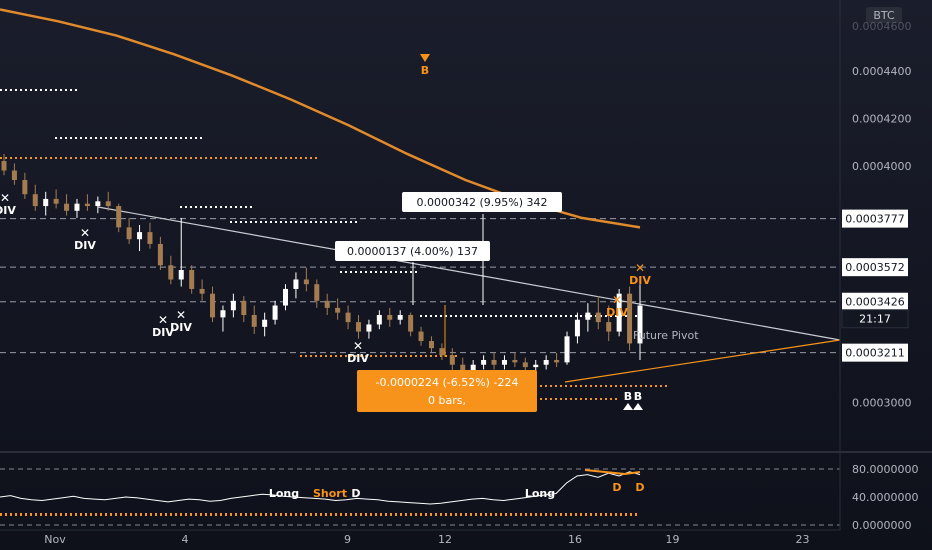 The image size is (932, 550). I want to click on measure-label-up-small: 0.0000137 (4.00%) 137, so click(412, 251).